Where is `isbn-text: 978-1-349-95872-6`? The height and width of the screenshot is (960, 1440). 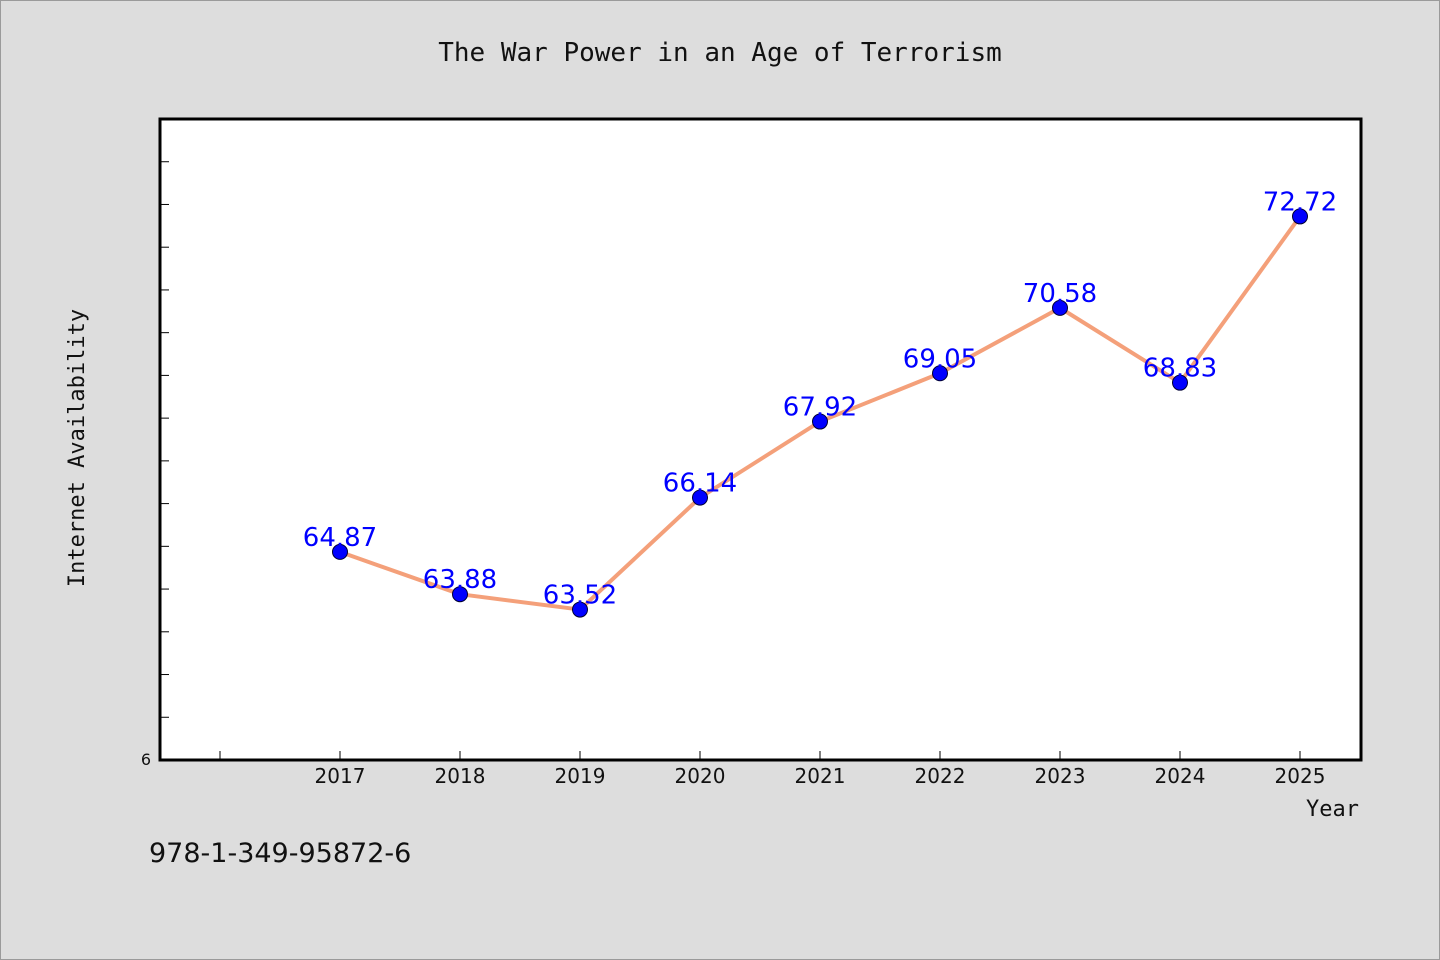 isbn-text: 978-1-349-95872-6 is located at coordinates (280, 853).